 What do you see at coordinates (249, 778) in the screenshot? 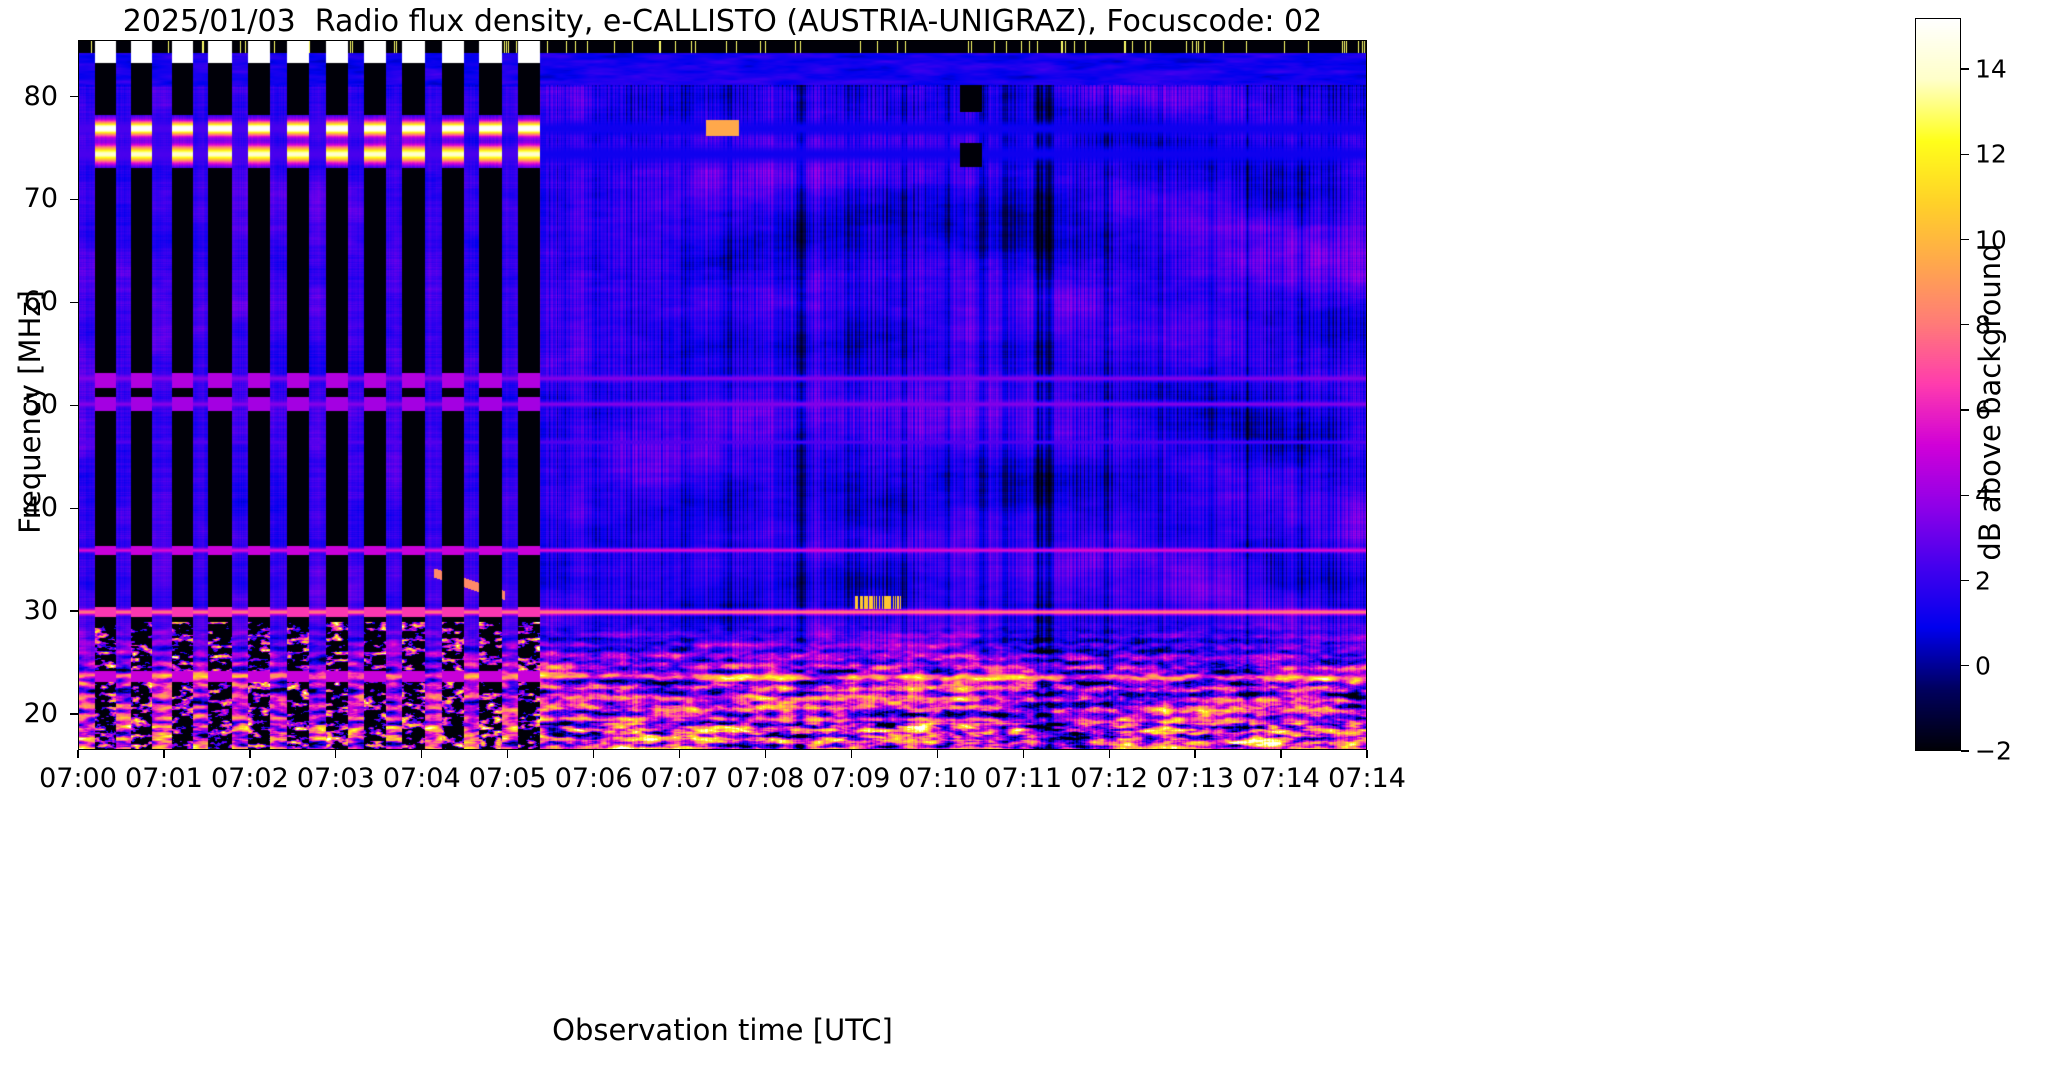
I see `x-tick-label: 07:02` at bounding box center [249, 778].